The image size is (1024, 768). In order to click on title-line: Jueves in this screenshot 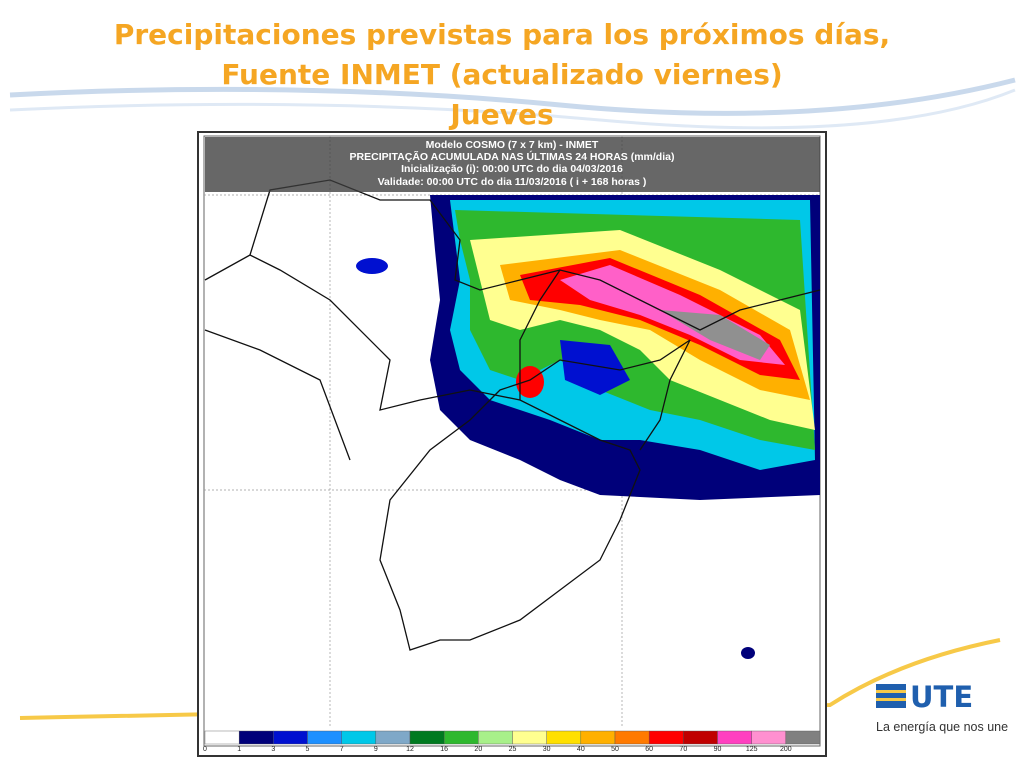, I will do `click(500, 114)`.